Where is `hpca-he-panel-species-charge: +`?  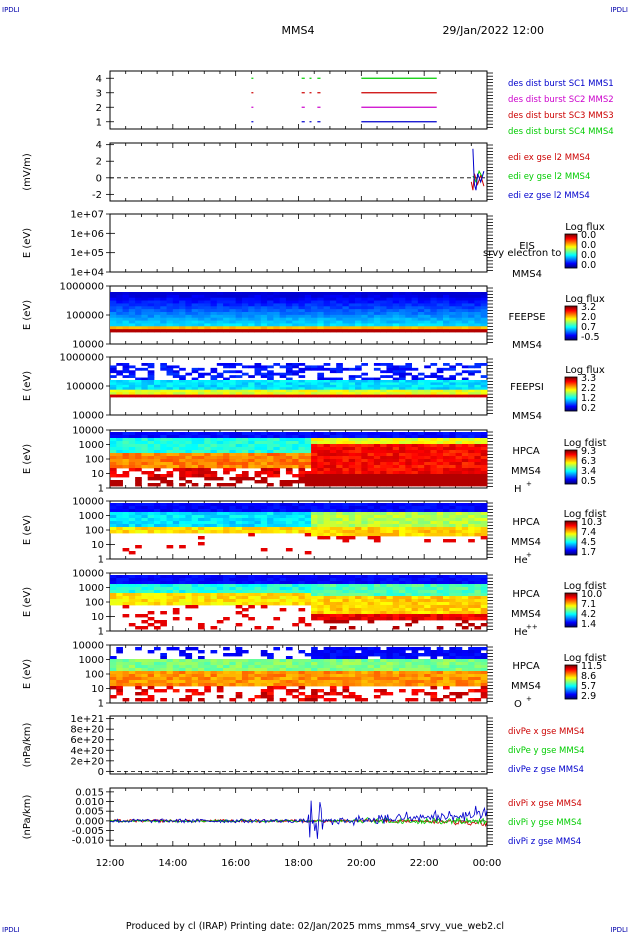 hpca-he-panel-species-charge: + is located at coordinates (529, 555).